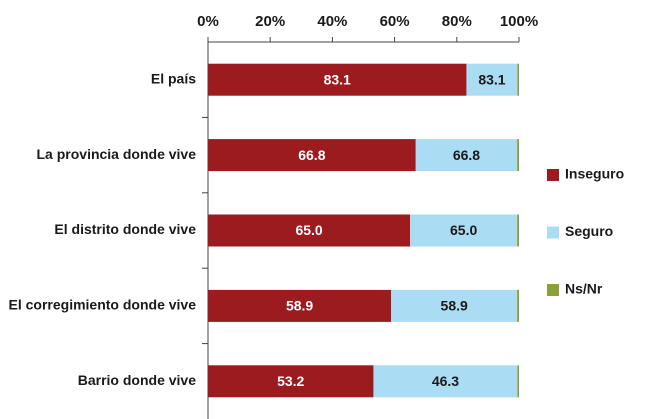 The width and height of the screenshot is (651, 419). I want to click on legend-label: Seguro, so click(589, 231).